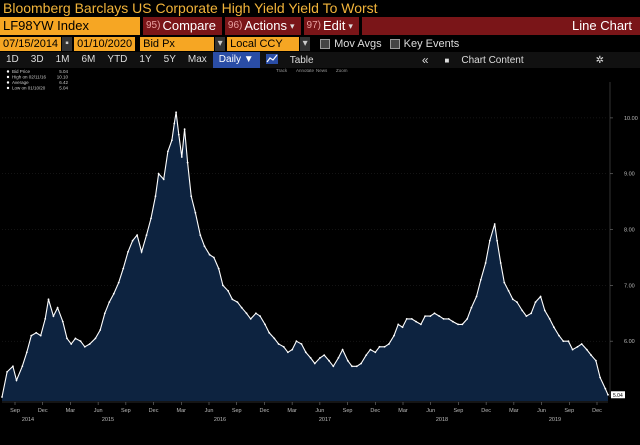 The width and height of the screenshot is (640, 445). Describe the element at coordinates (394, 44) in the screenshot. I see `key-events-checkbox` at that location.